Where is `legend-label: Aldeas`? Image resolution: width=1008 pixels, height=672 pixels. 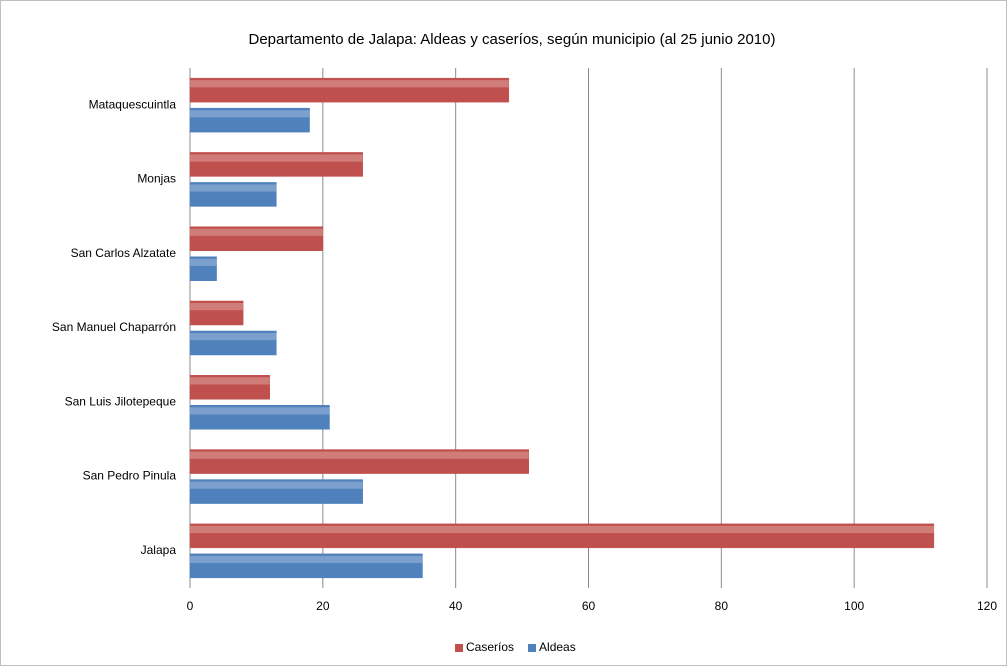
legend-label: Aldeas is located at coordinates (557, 647).